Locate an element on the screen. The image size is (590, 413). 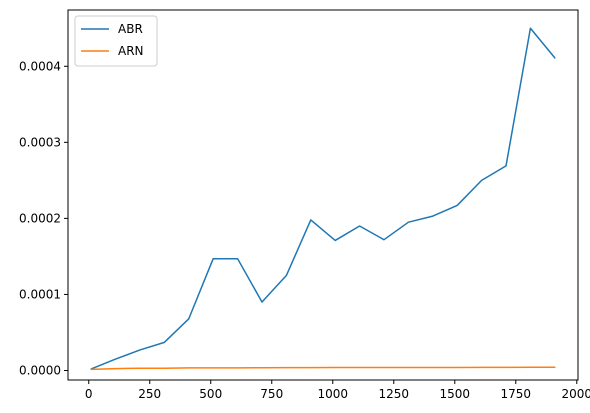
y-tick-label: 0.0001 is located at coordinates (40, 294).